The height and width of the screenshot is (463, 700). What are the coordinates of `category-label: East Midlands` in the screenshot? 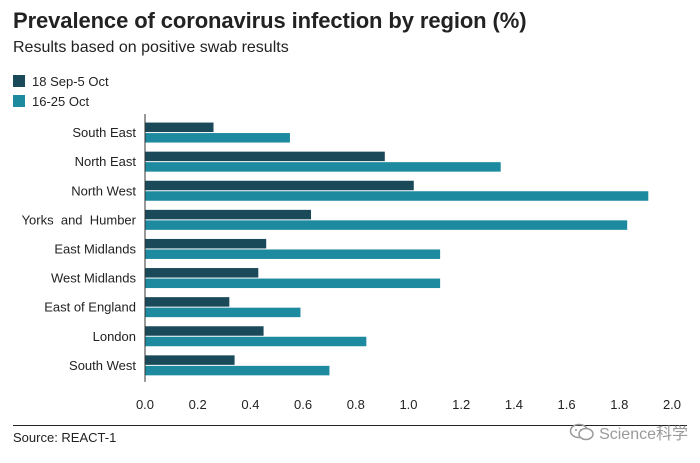 It's located at (95, 248).